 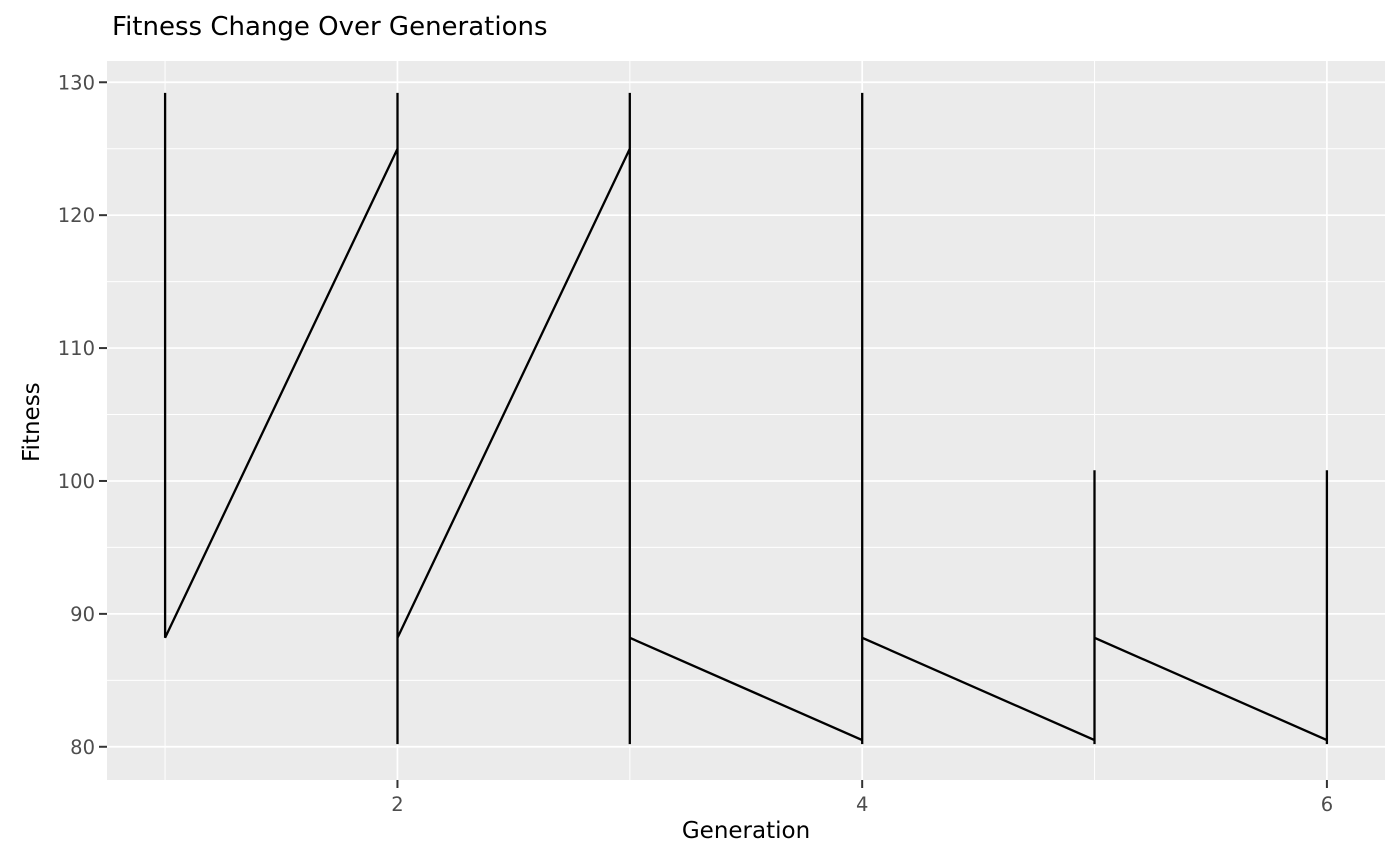 What do you see at coordinates (330, 27) in the screenshot?
I see `chart-title: Fitness Change Over Generations` at bounding box center [330, 27].